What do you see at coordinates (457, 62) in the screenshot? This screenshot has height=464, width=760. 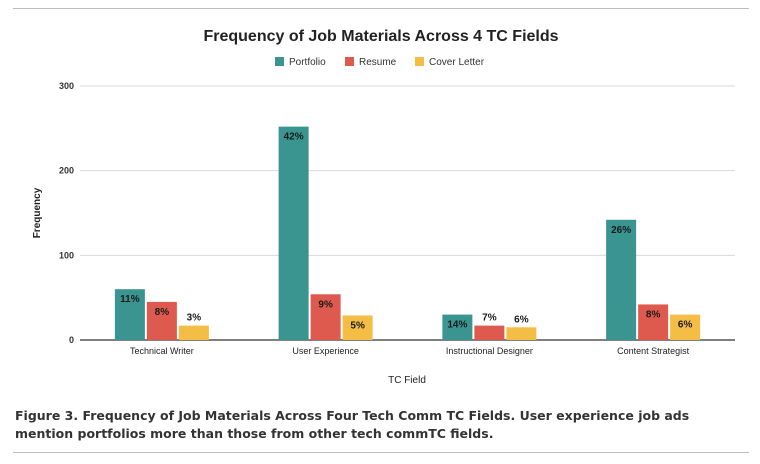 I see `legend-label-cover-letter: Cover Letter` at bounding box center [457, 62].